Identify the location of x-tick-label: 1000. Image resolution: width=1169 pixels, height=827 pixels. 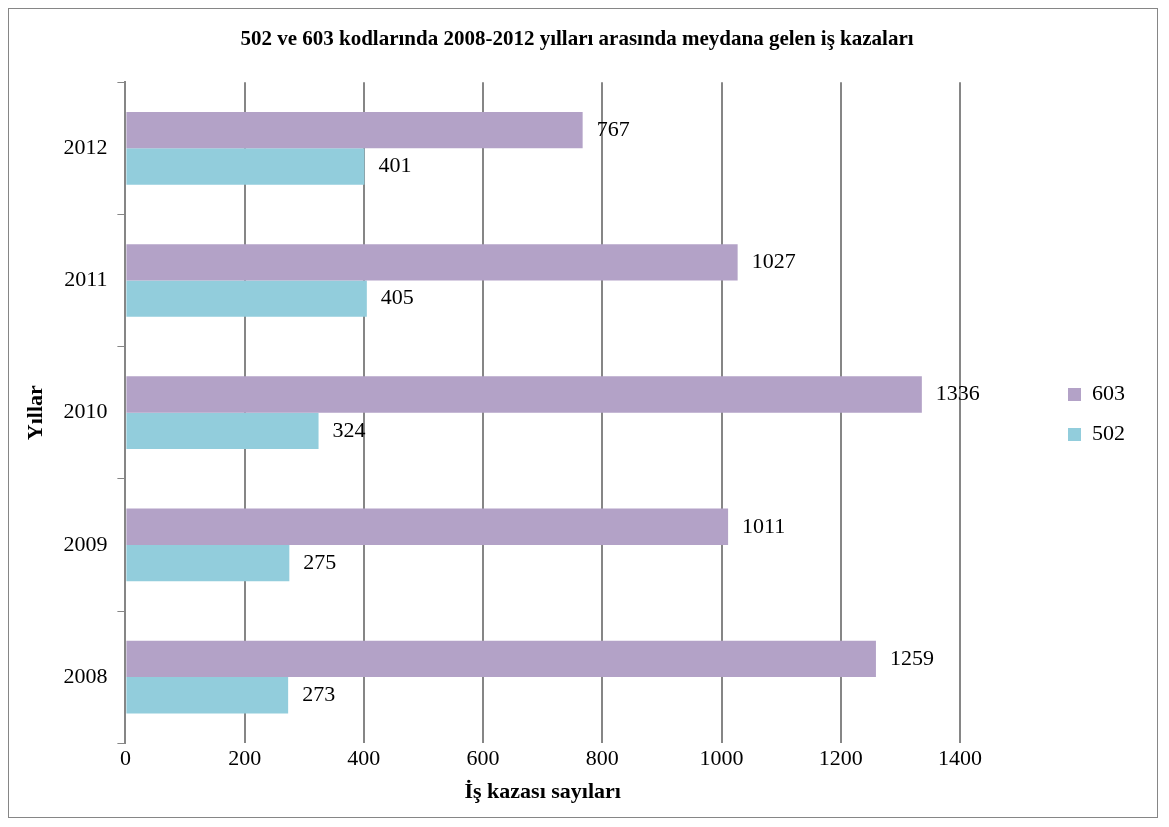
(721, 758).